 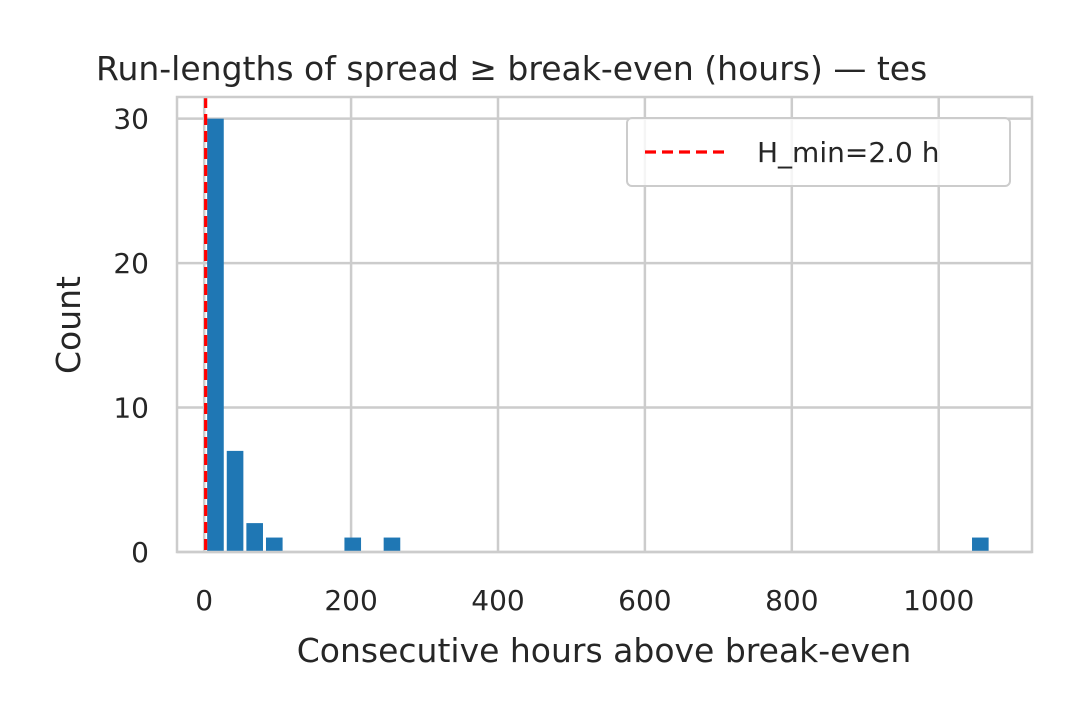 What do you see at coordinates (131, 119) in the screenshot?
I see `y-tick-label: 30` at bounding box center [131, 119].